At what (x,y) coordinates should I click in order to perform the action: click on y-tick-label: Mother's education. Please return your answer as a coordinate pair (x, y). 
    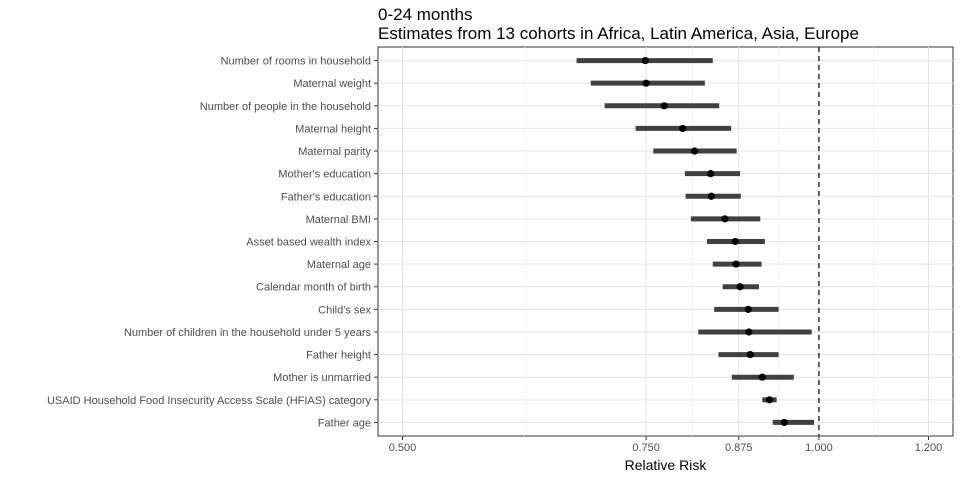
    Looking at the image, I should click on (324, 175).